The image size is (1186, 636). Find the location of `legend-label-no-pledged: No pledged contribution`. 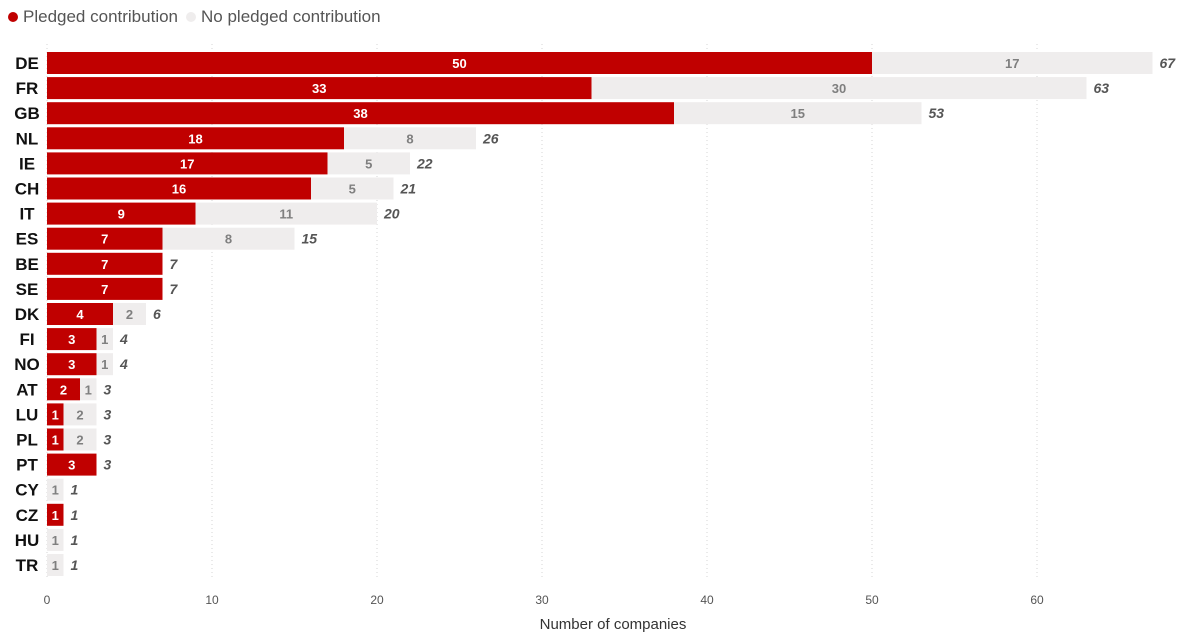

legend-label-no-pledged: No pledged contribution is located at coordinates (291, 16).